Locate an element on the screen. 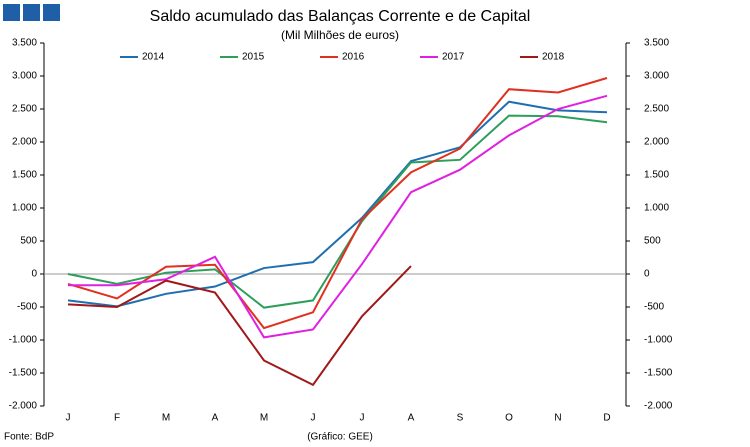 The image size is (750, 447). credit: (Gráfico: GEE) is located at coordinates (340, 437).